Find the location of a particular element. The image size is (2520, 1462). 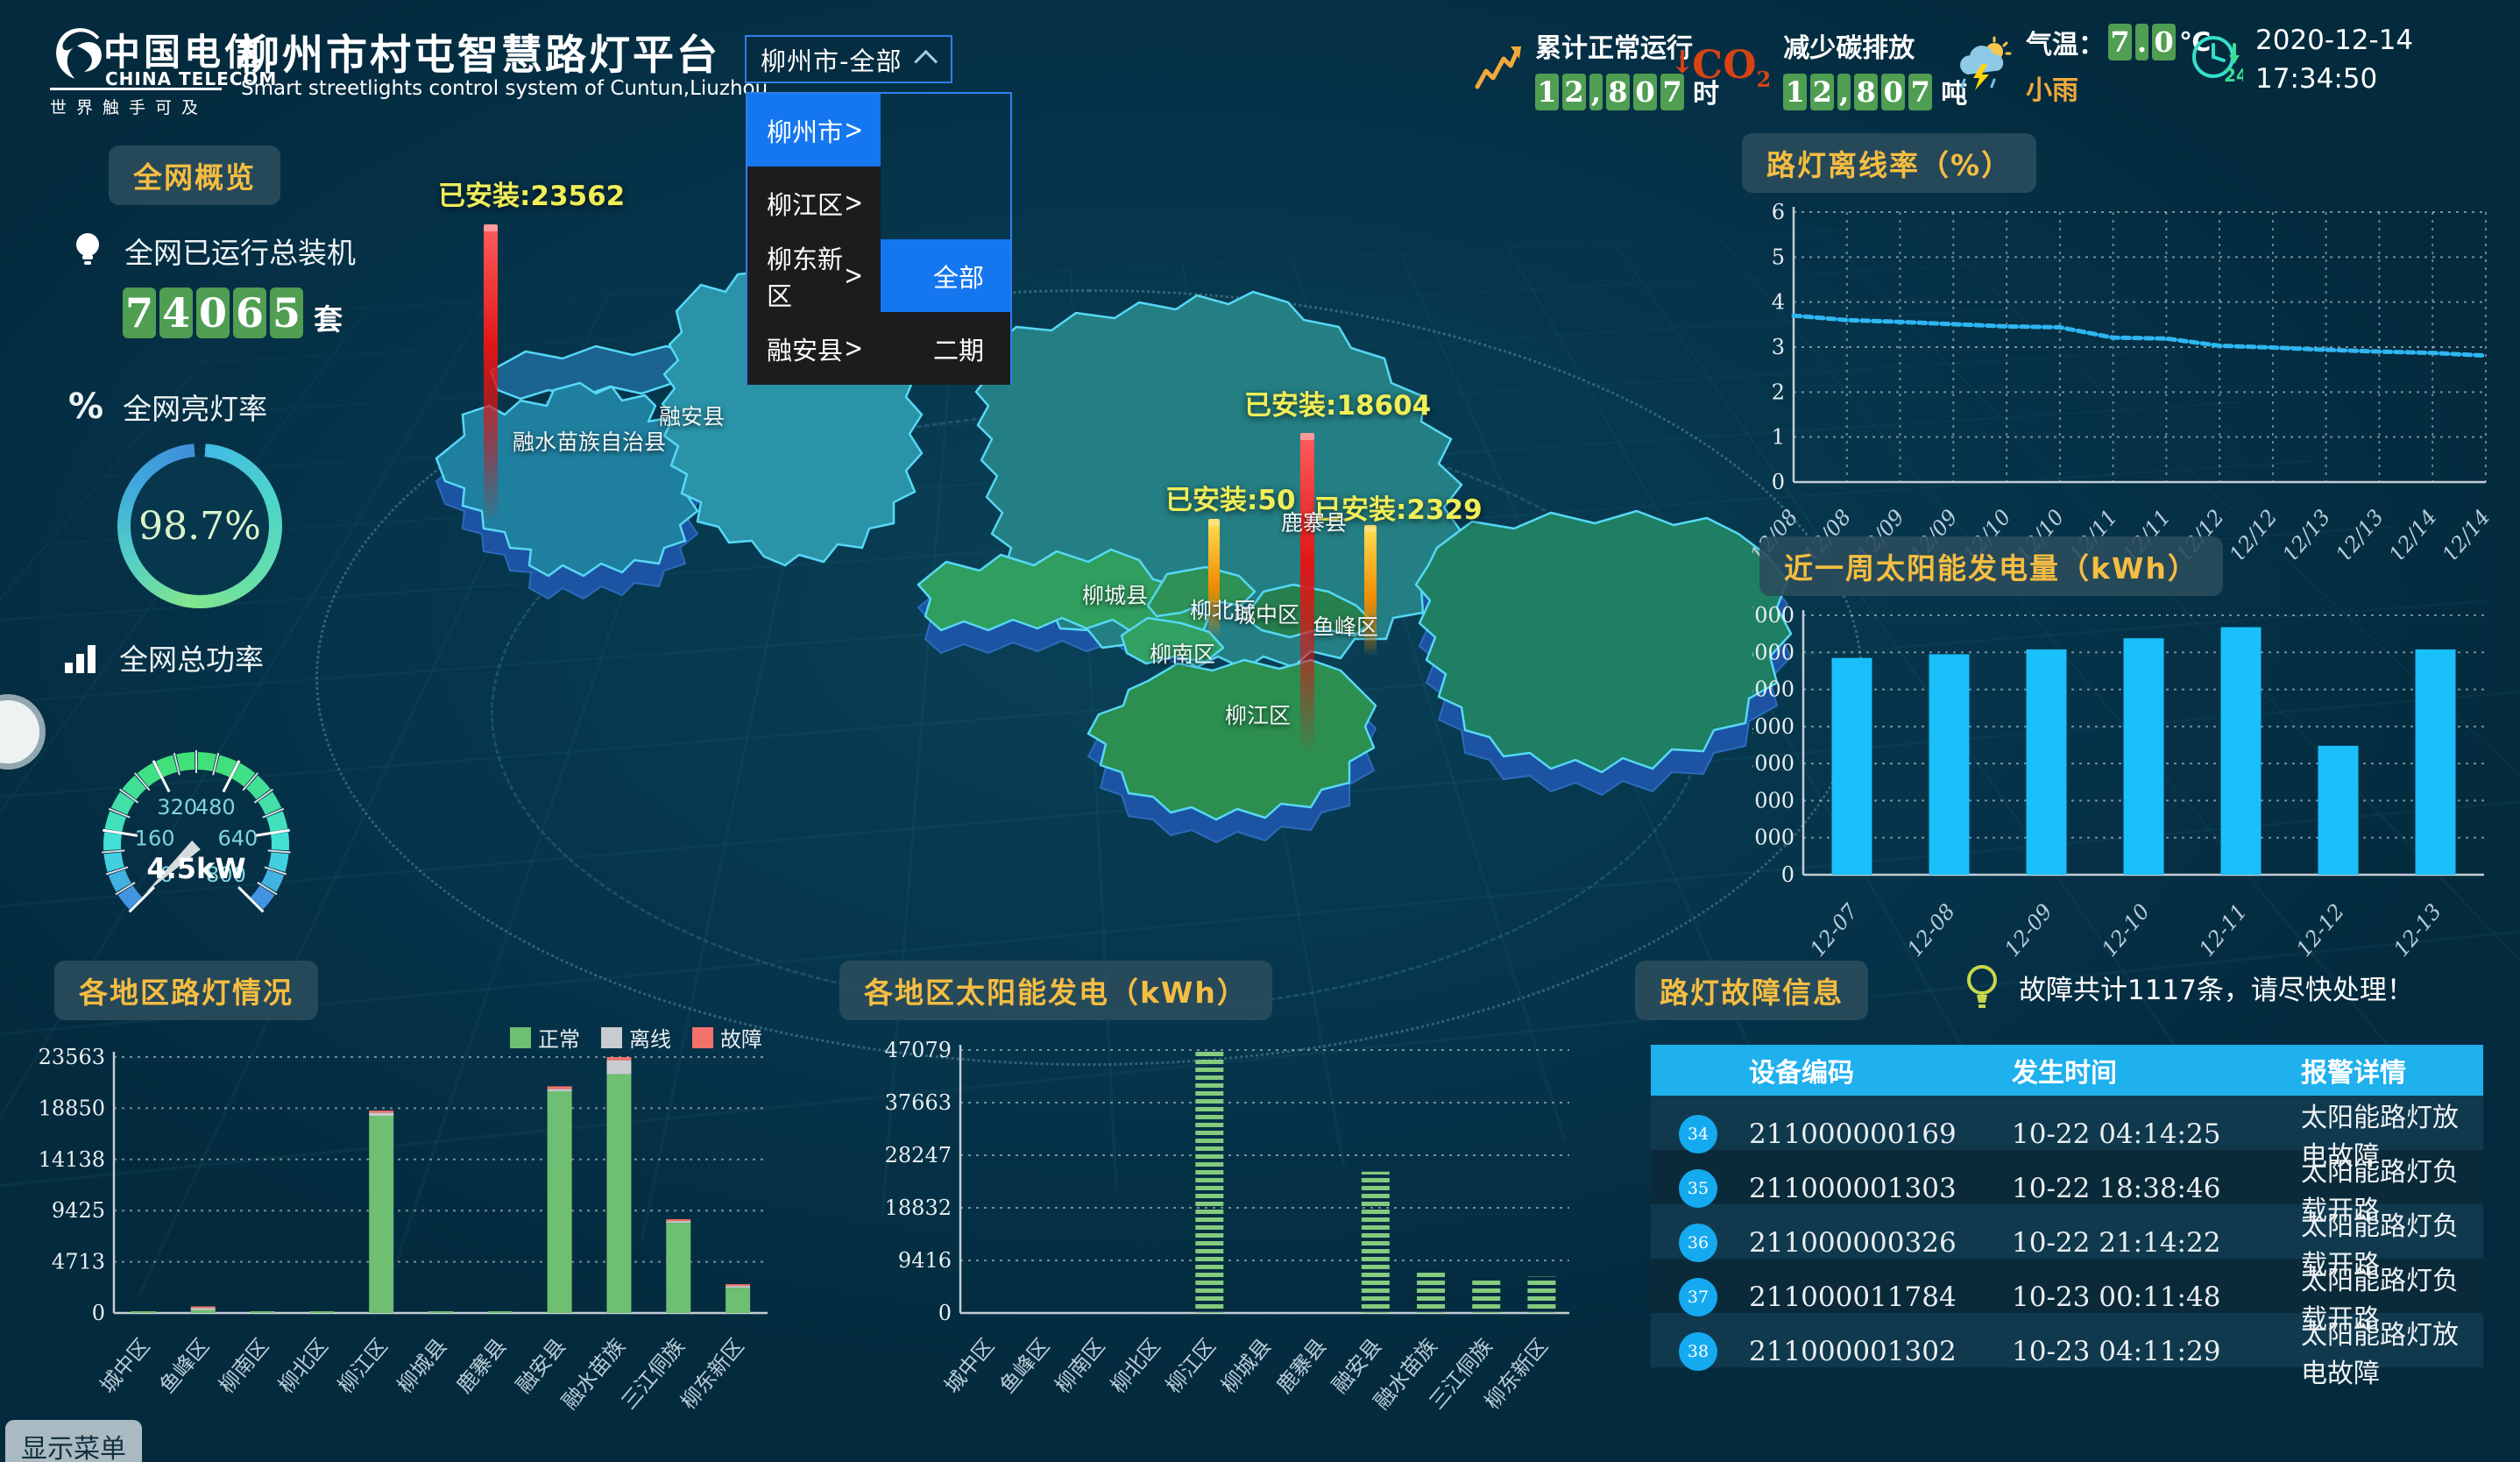

fault-row-35: 35 211000001303 10-22 18:38:46 太阳能路灯负载开路 is located at coordinates (2067, 1188).